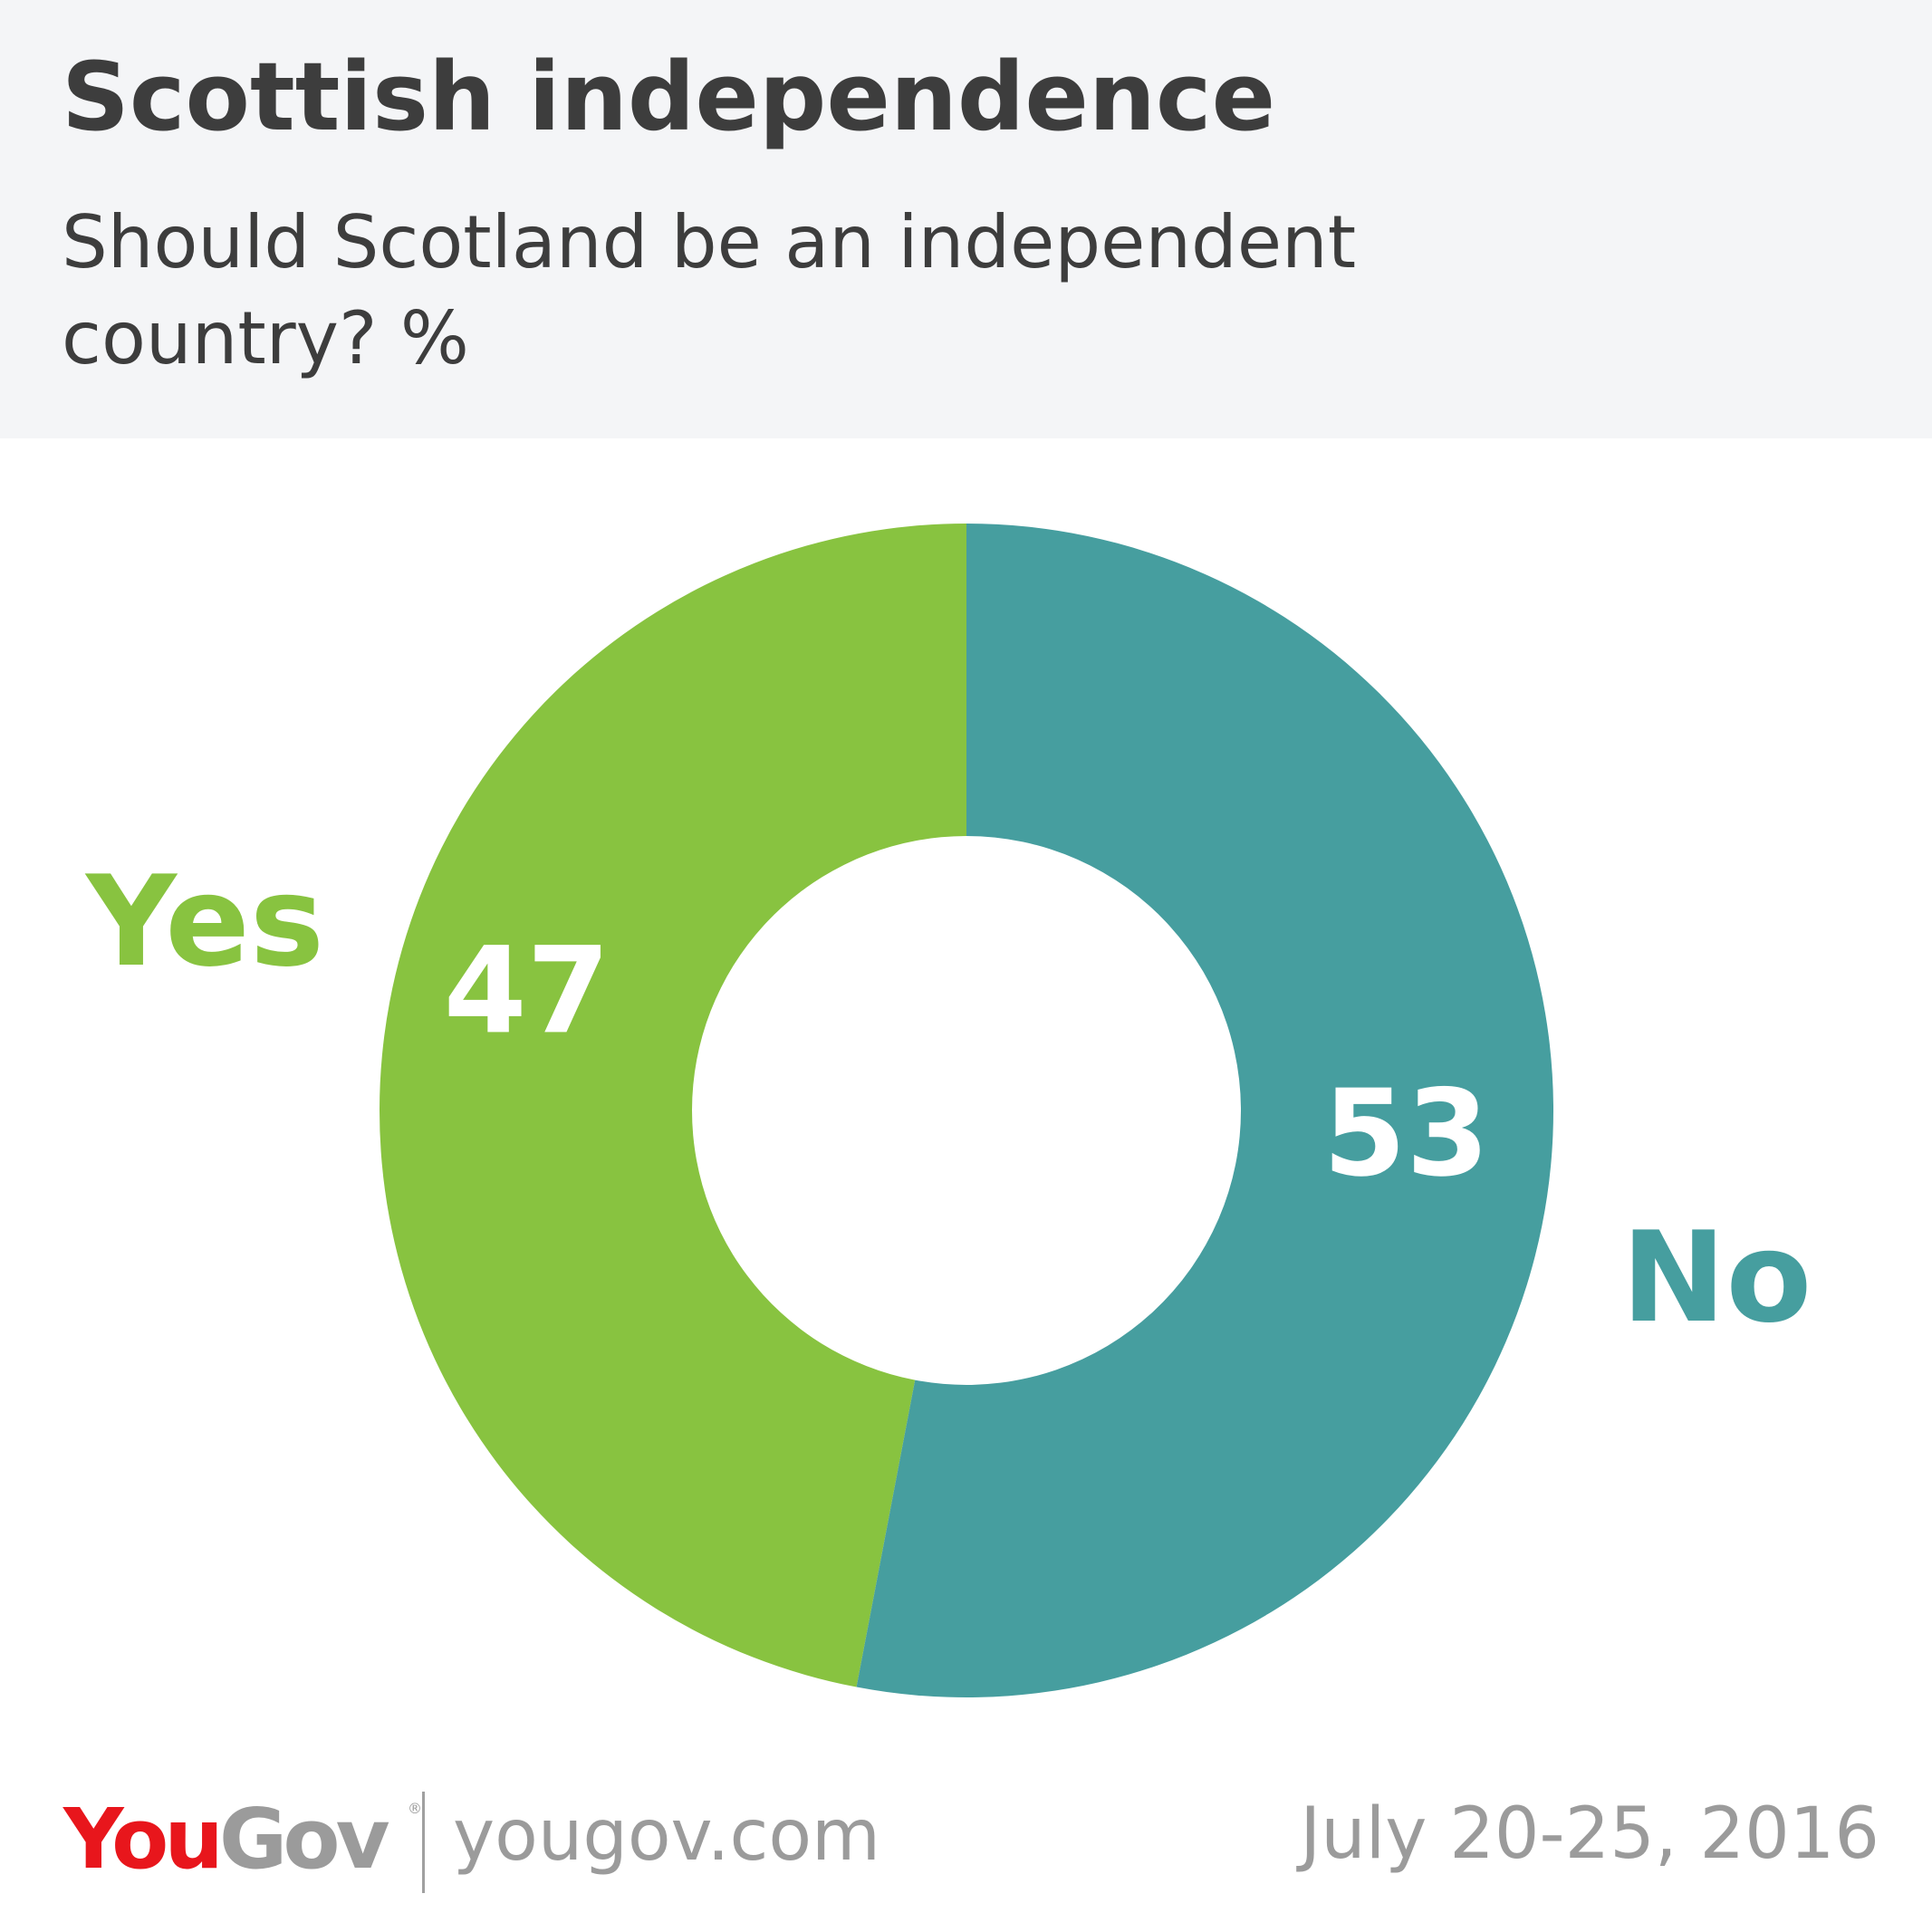  Describe the element at coordinates (1406, 1134) in the screenshot. I see `value-label-no: 53` at that location.